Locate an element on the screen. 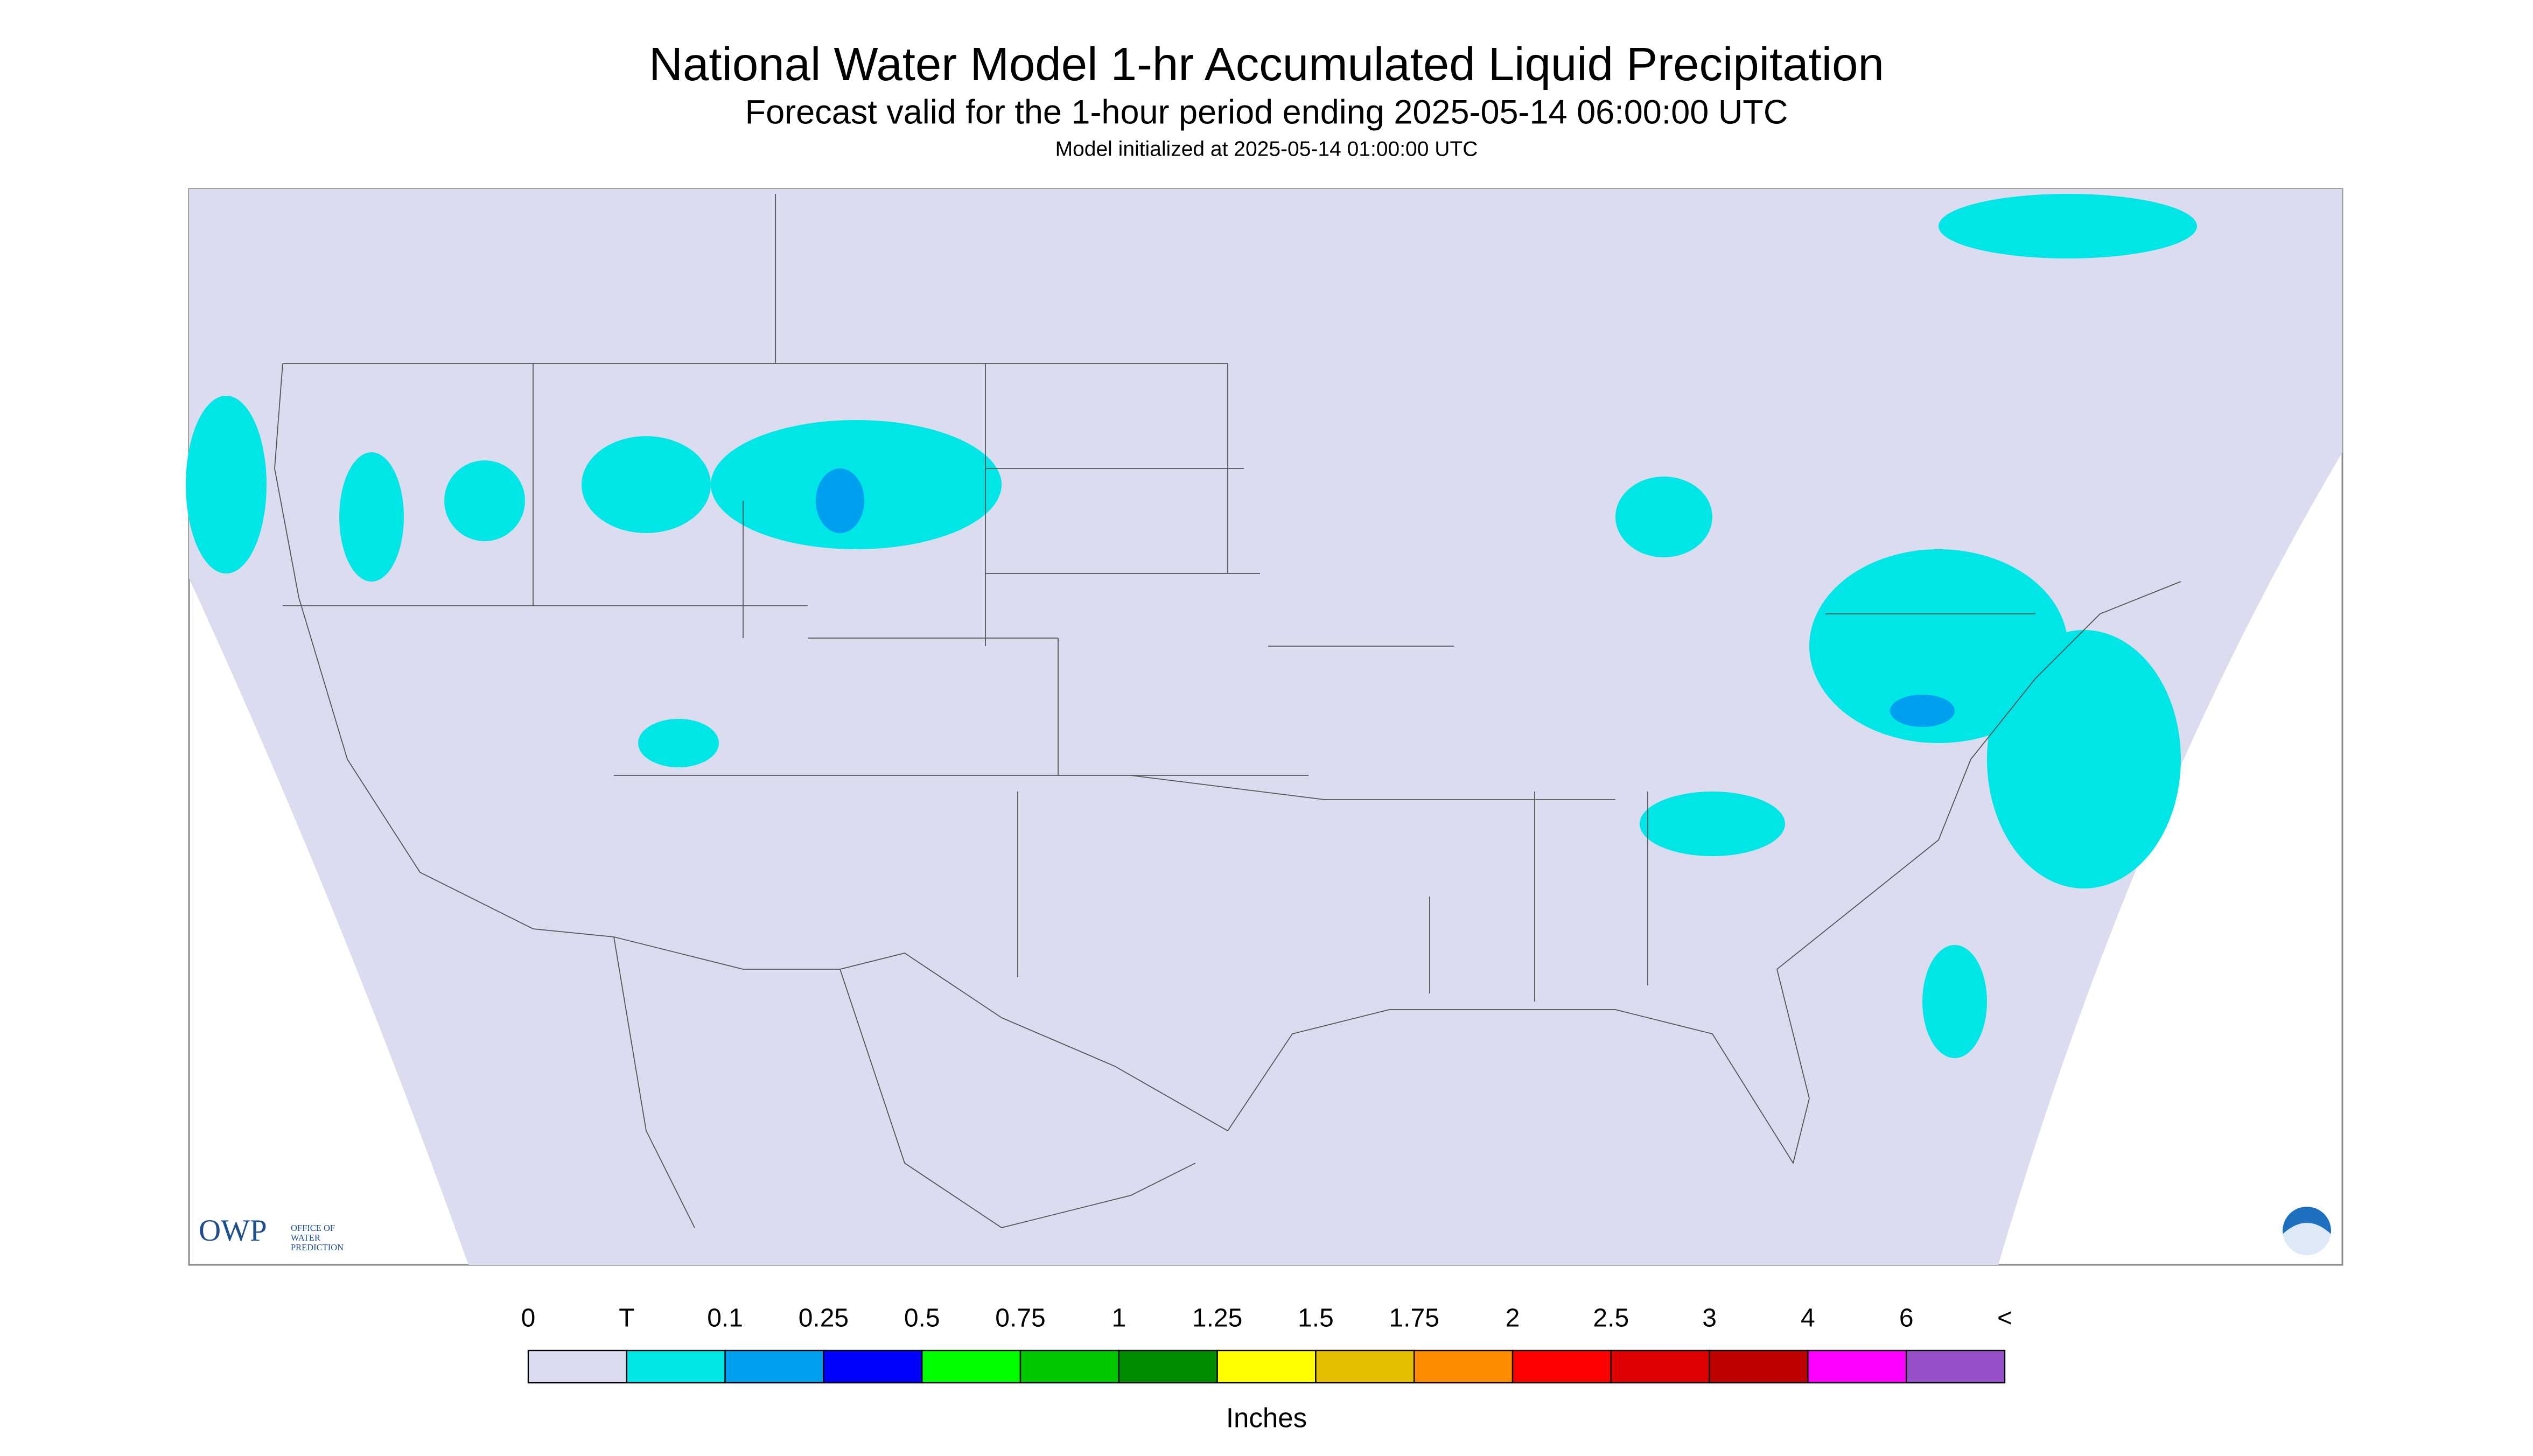 The width and height of the screenshot is (2533, 1456). legend-label: 2.5 is located at coordinates (1611, 1318).